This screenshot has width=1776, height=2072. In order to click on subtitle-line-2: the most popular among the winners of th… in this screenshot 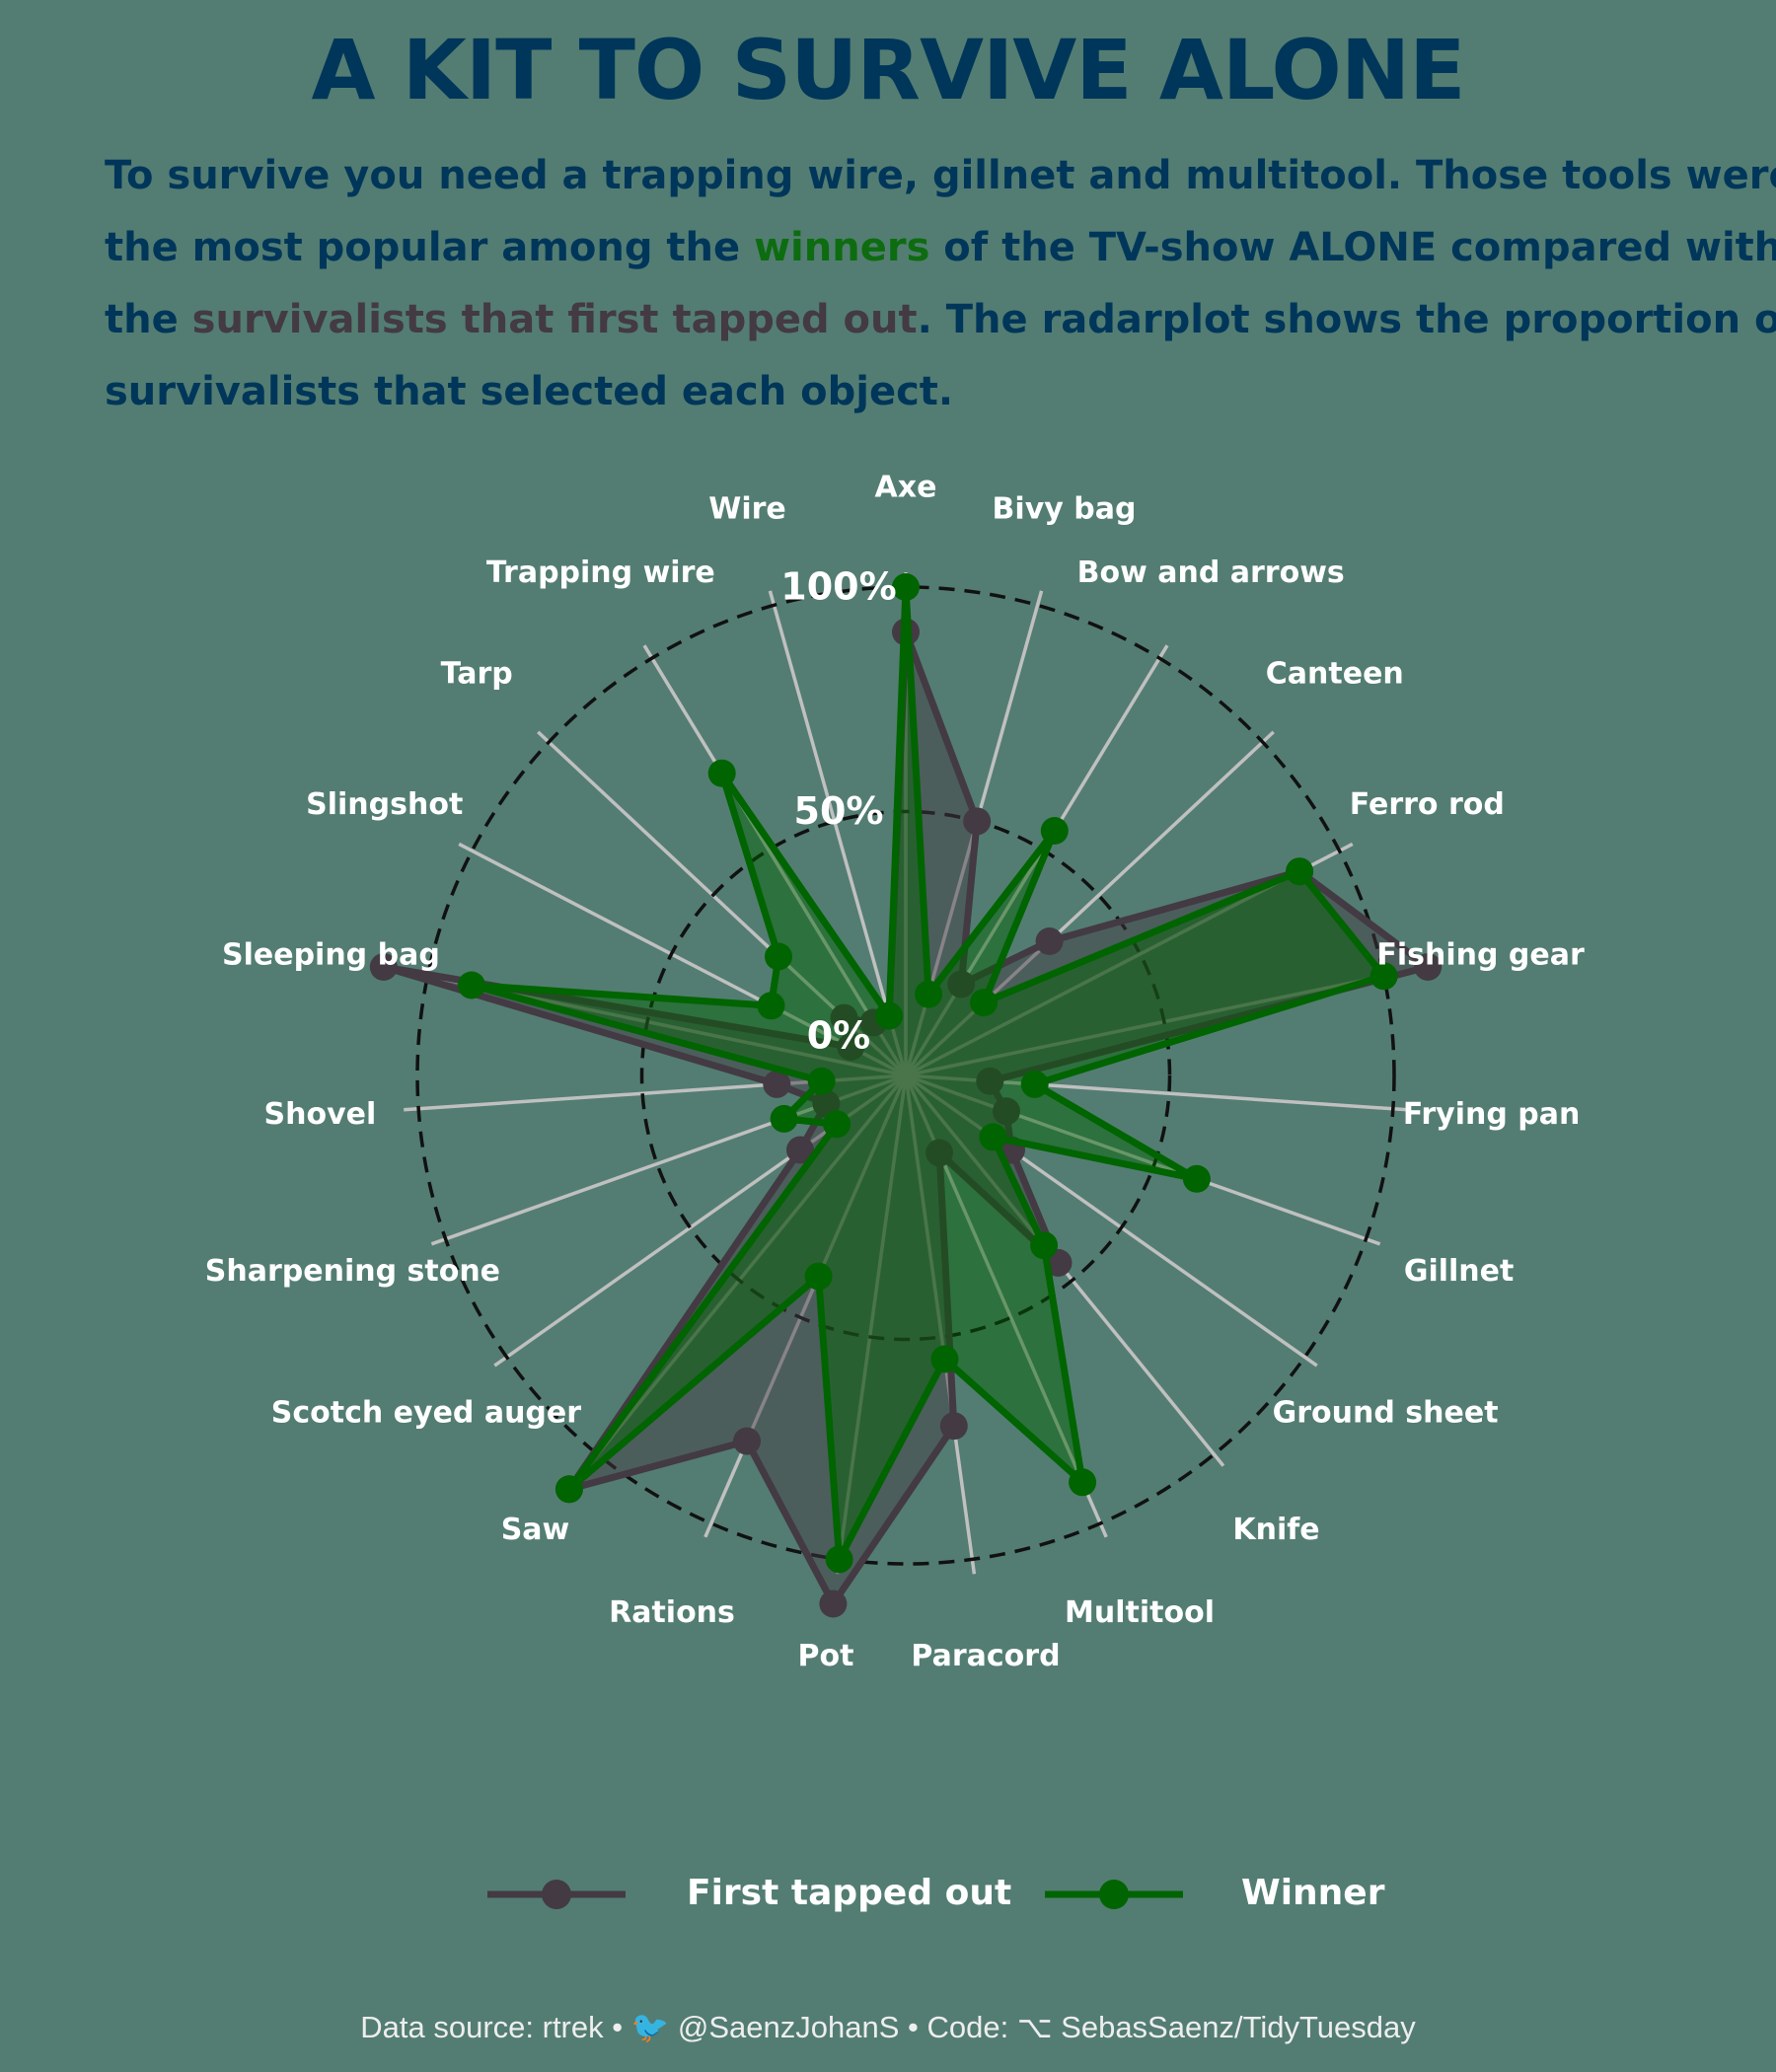, I will do `click(941, 248)`.